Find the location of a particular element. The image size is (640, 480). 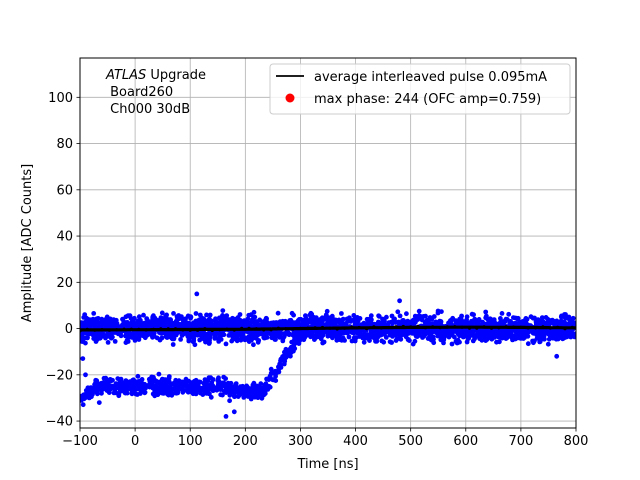

x-tick-label: 500 is located at coordinates (410, 441).